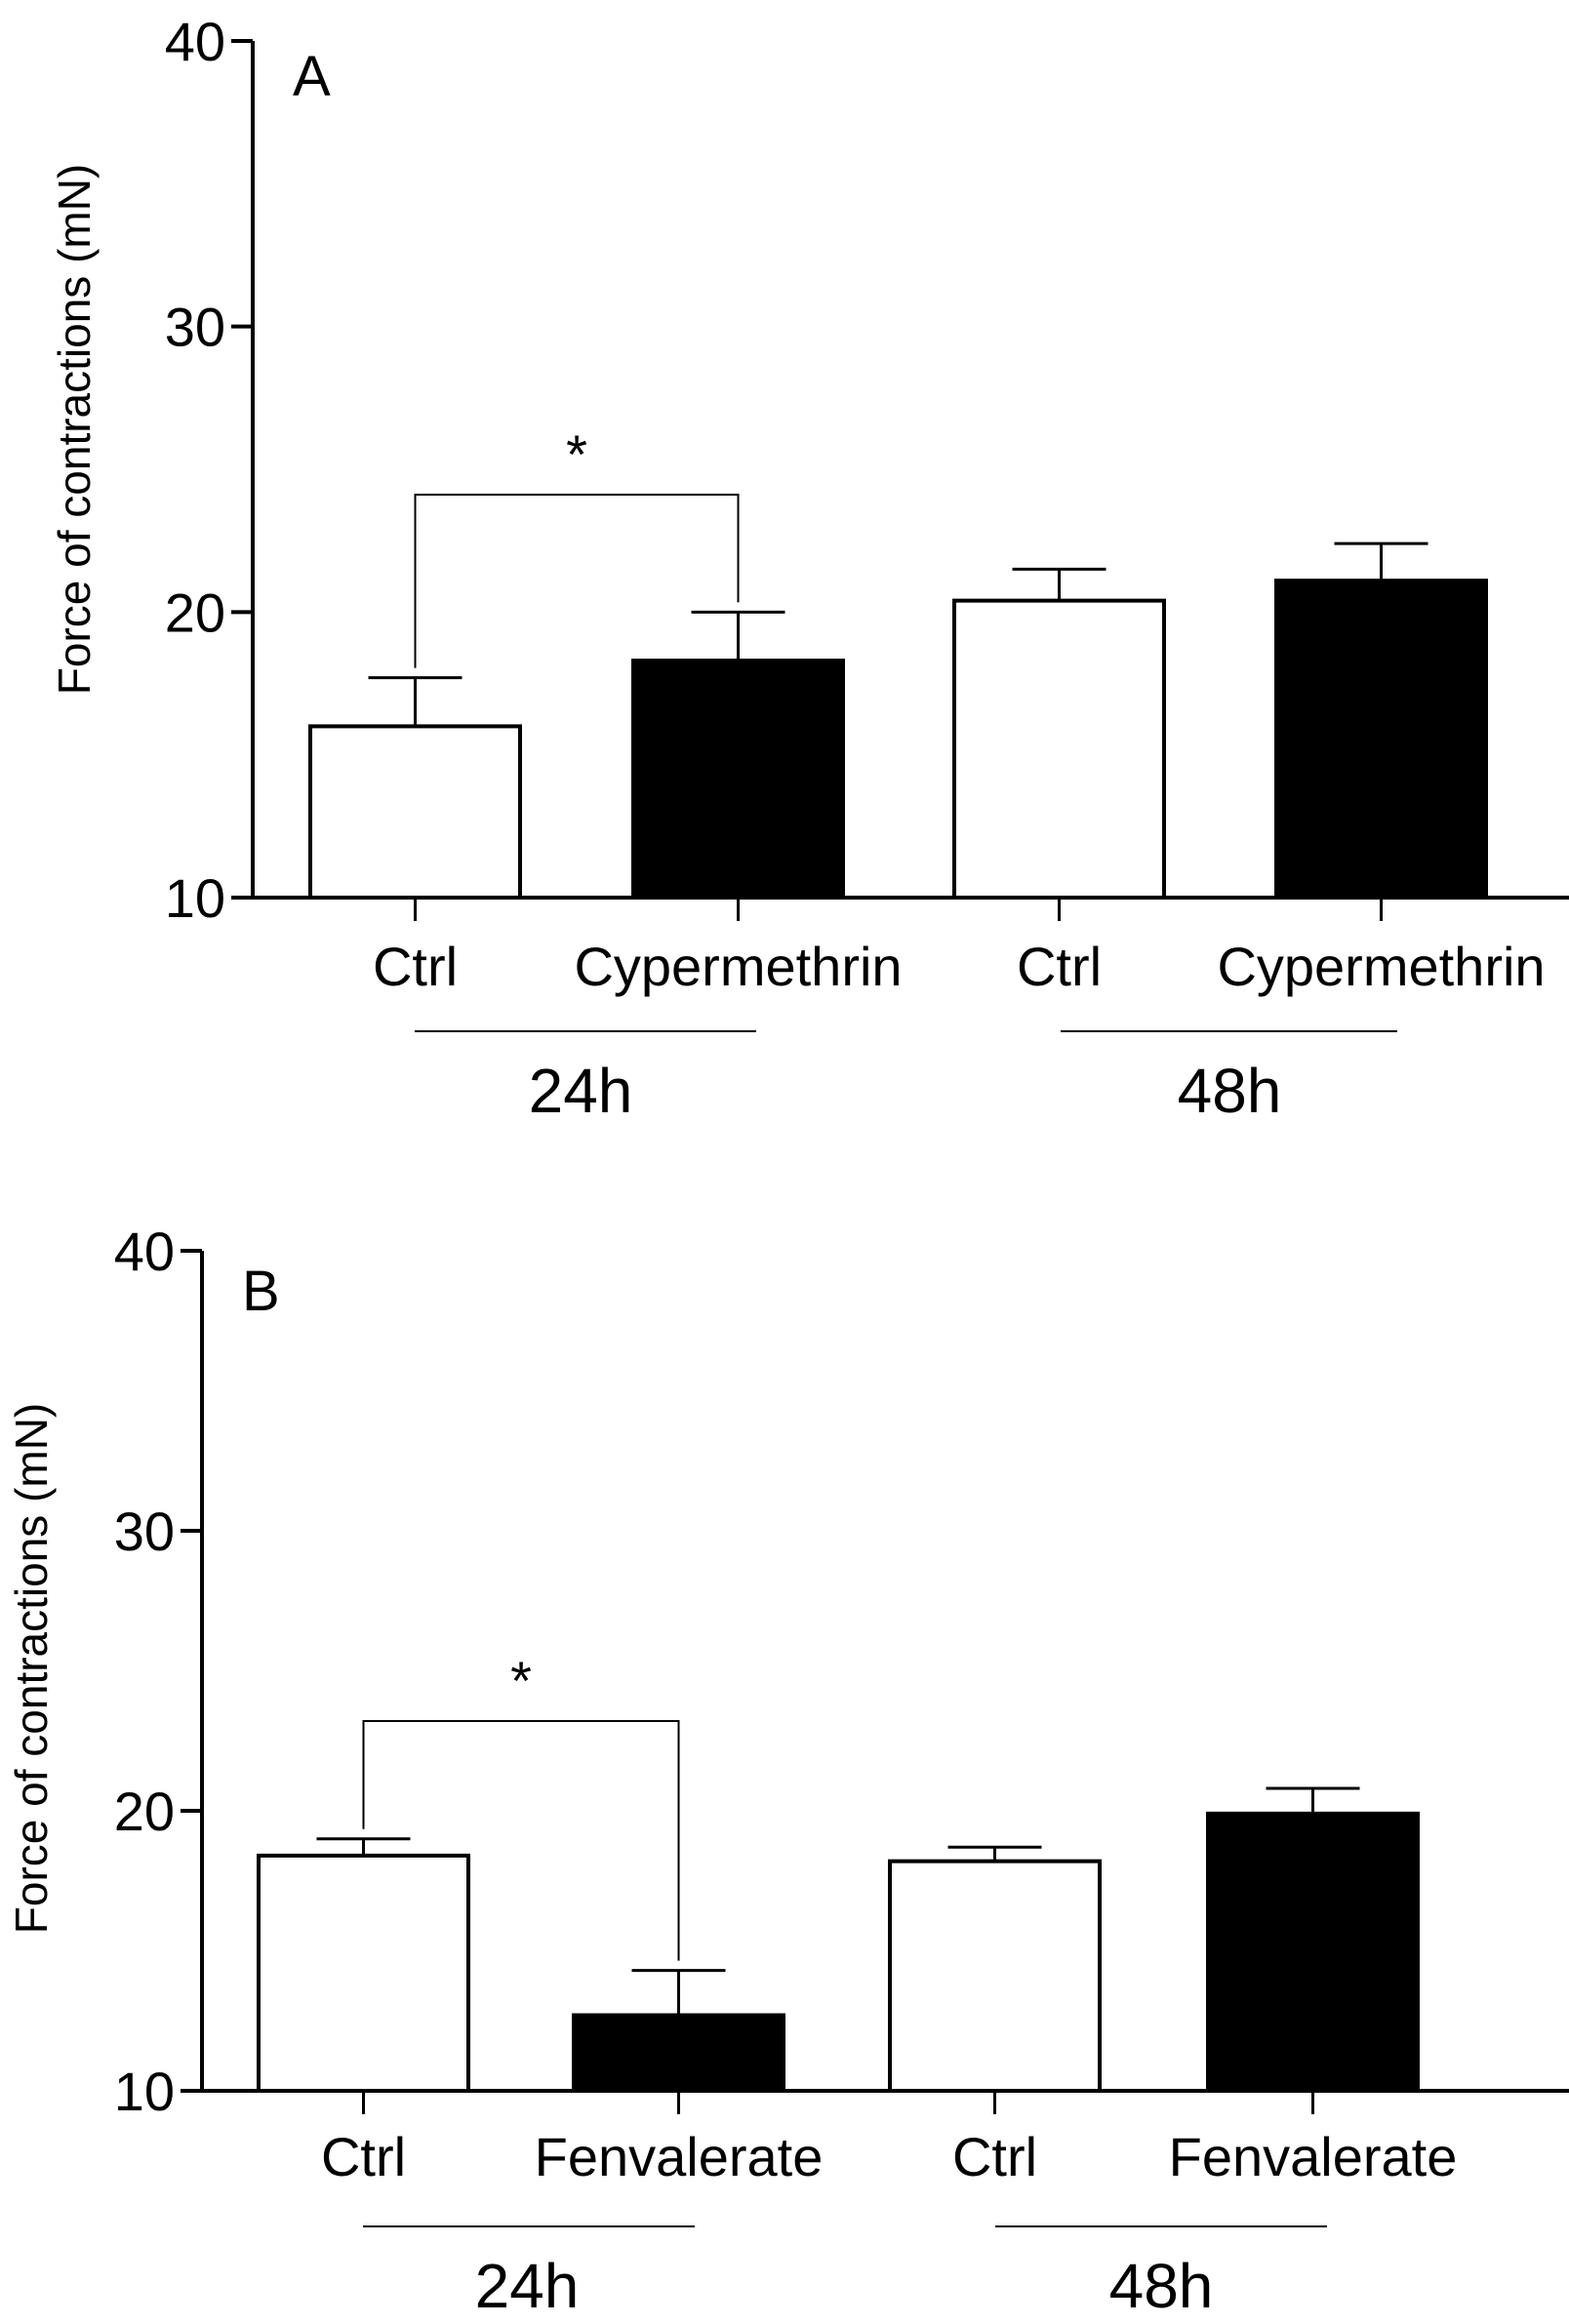 This screenshot has height=2324, width=1569. Describe the element at coordinates (261, 1291) in the screenshot. I see `panel-letter: B` at that location.